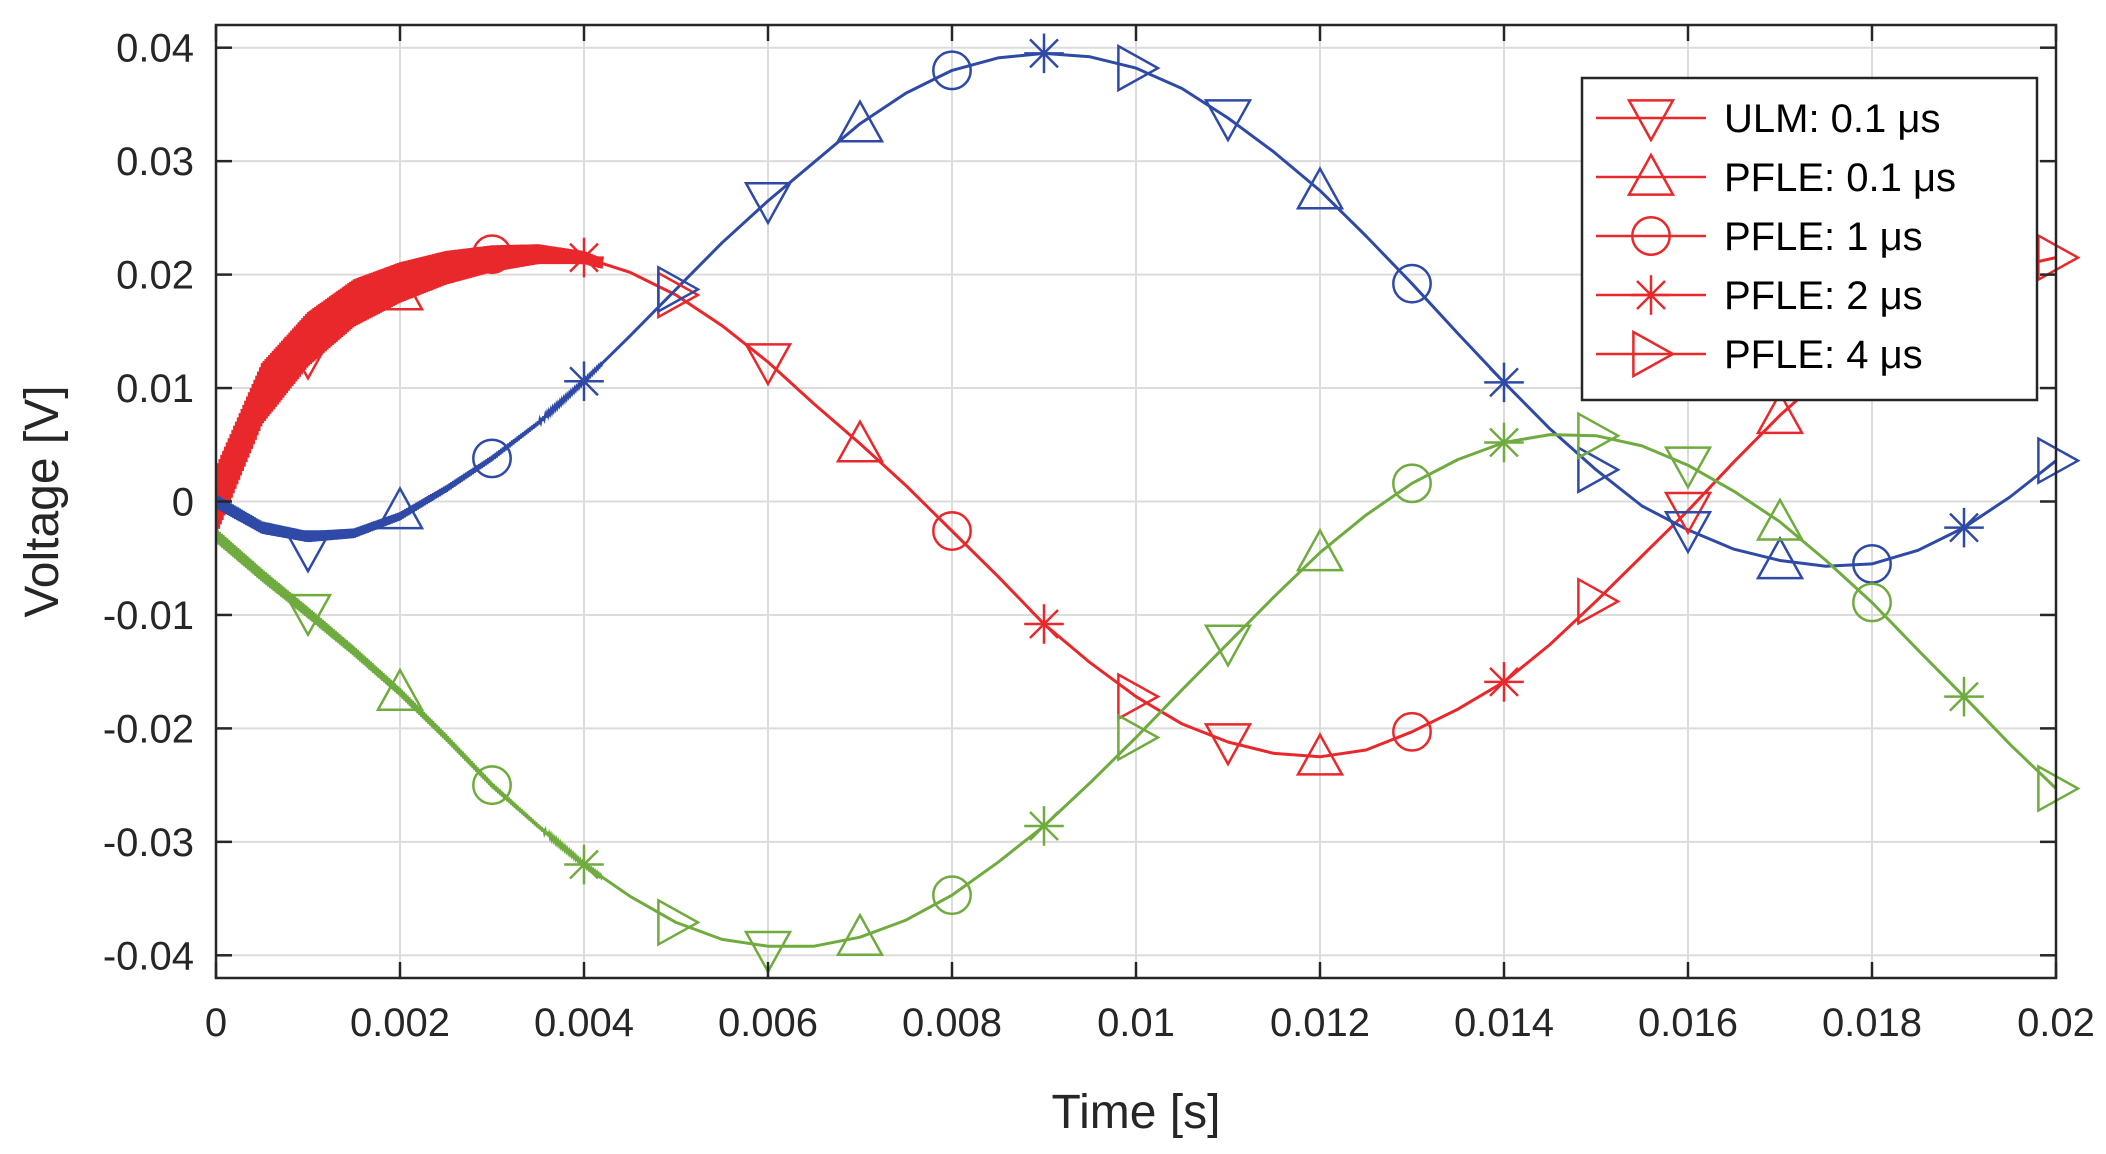  What do you see at coordinates (148, 729) in the screenshot?
I see `y-tick-label: -0.02` at bounding box center [148, 729].